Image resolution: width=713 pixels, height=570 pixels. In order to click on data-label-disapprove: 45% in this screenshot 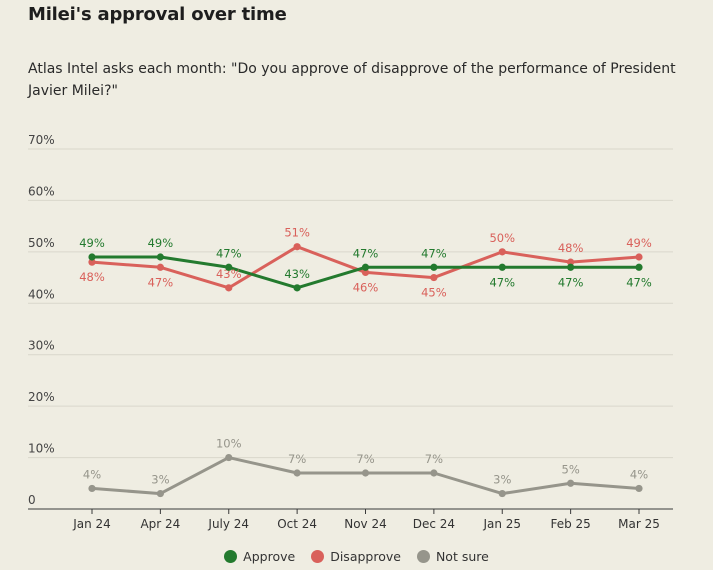, I will do `click(434, 293)`.